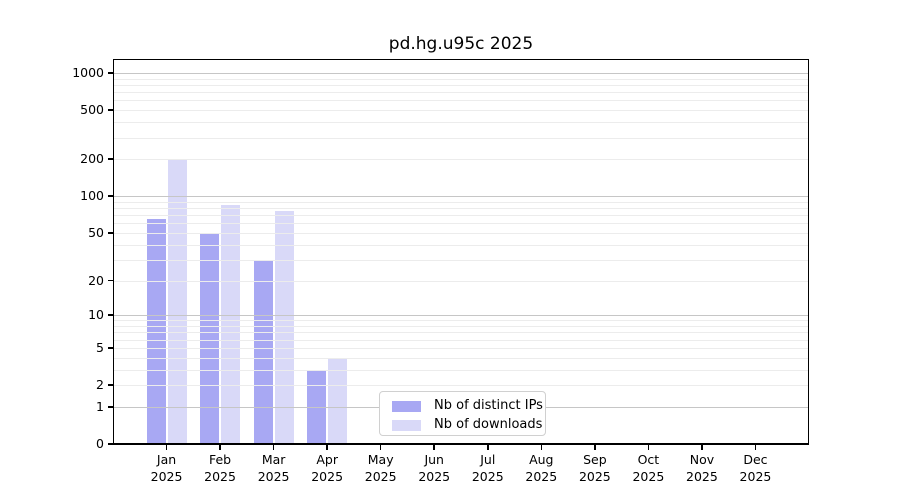 The width and height of the screenshot is (900, 500). I want to click on y-tick-label: 1000, so click(88, 72).